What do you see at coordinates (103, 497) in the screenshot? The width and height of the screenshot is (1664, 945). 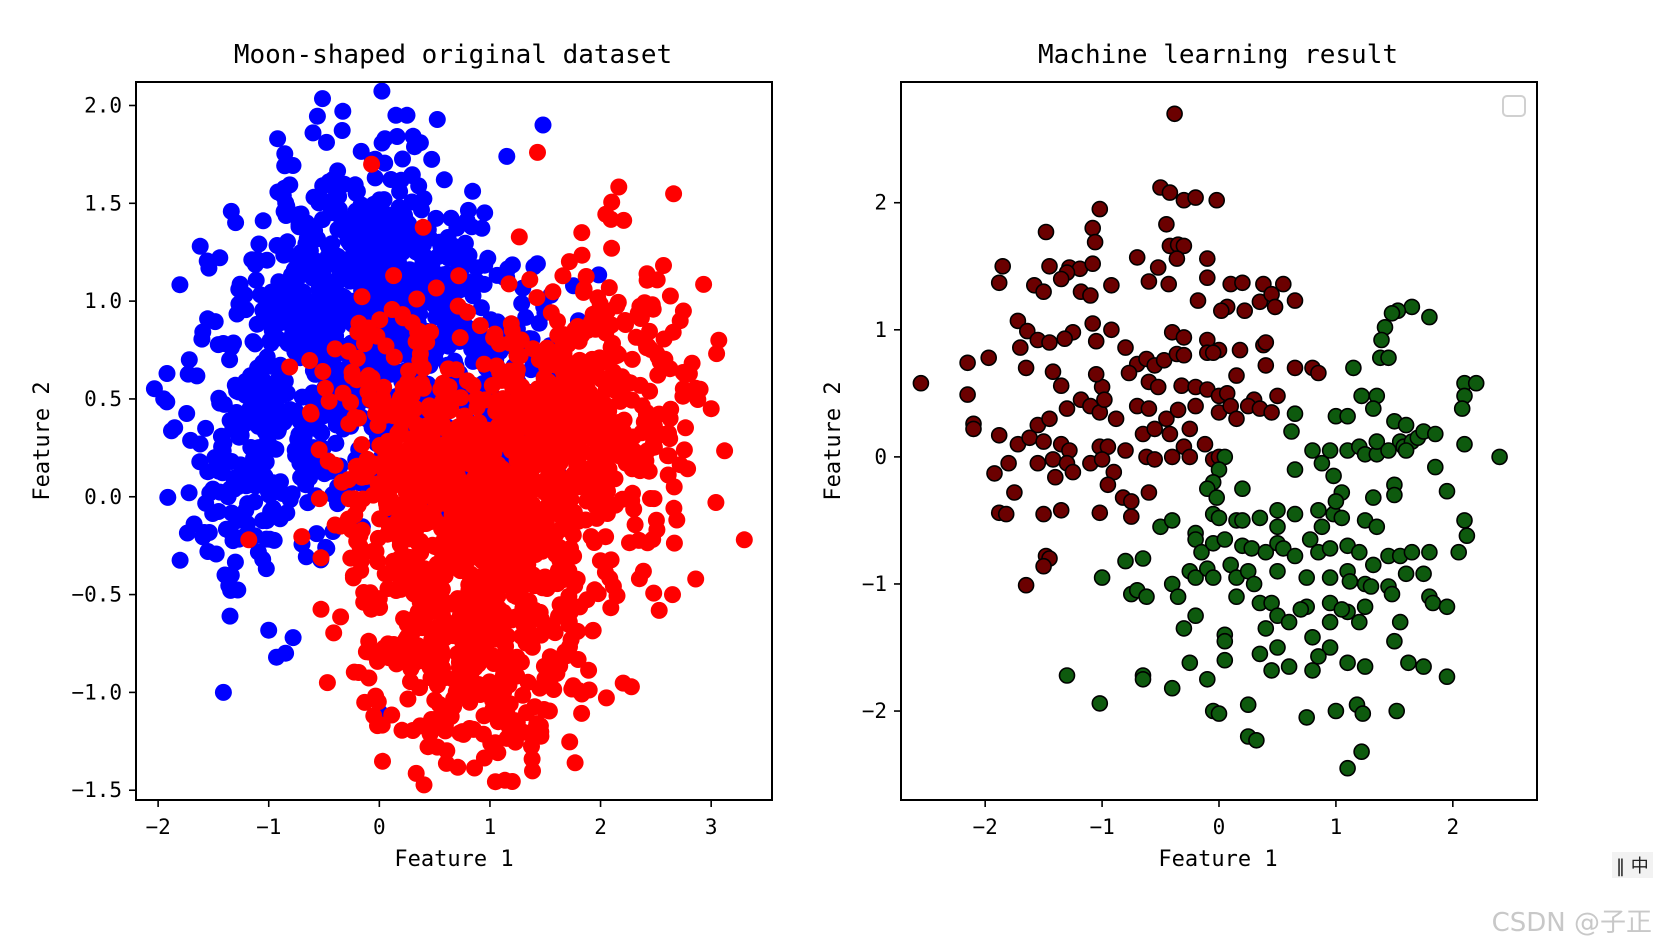 I see `y-tick-label: 0.0` at bounding box center [103, 497].